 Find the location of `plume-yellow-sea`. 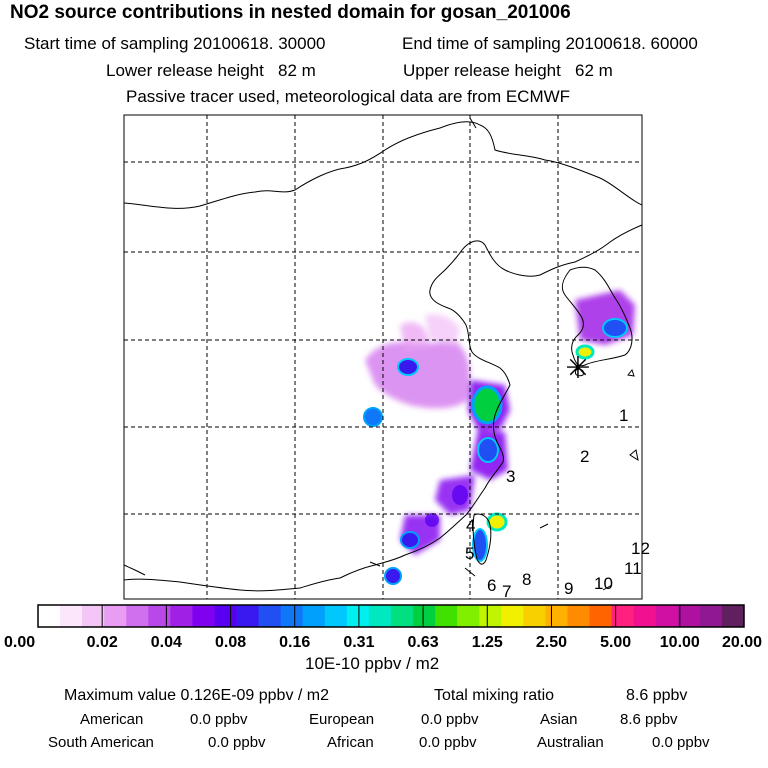

plume-yellow-sea is located at coordinates (417, 374).